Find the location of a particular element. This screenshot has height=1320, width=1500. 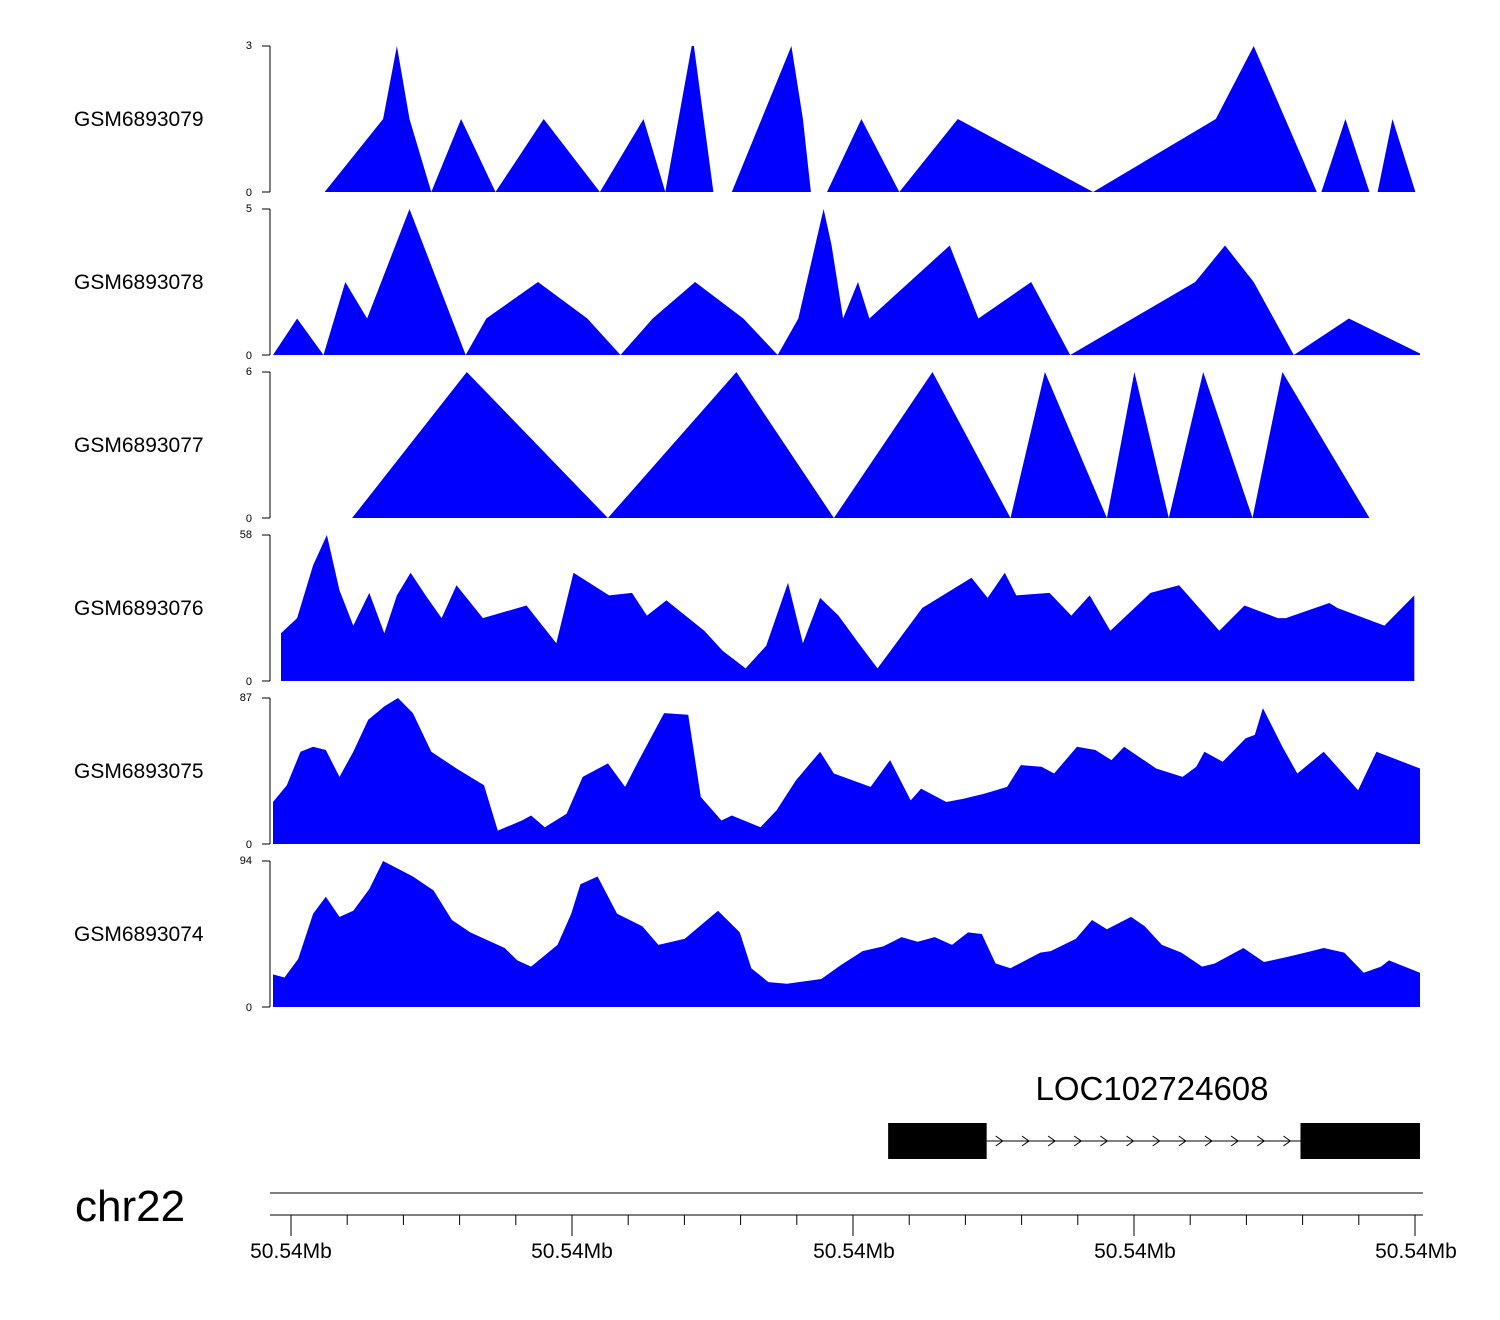

track-GSM6893077: GSM6893077 6 0 is located at coordinates (722, 445).